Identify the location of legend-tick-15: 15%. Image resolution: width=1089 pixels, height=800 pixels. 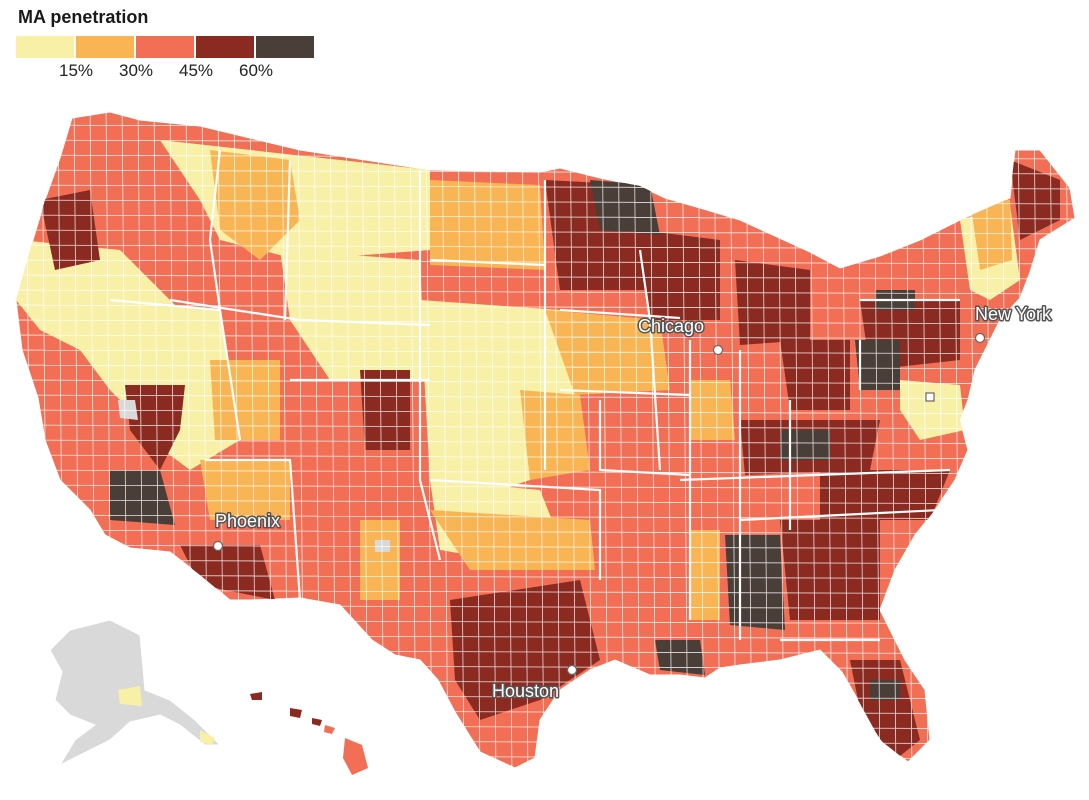
(76, 70).